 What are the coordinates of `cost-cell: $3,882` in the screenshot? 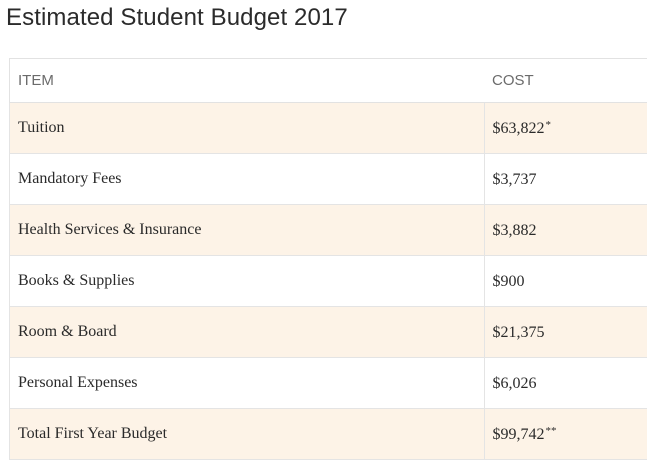 It's located at (565, 230).